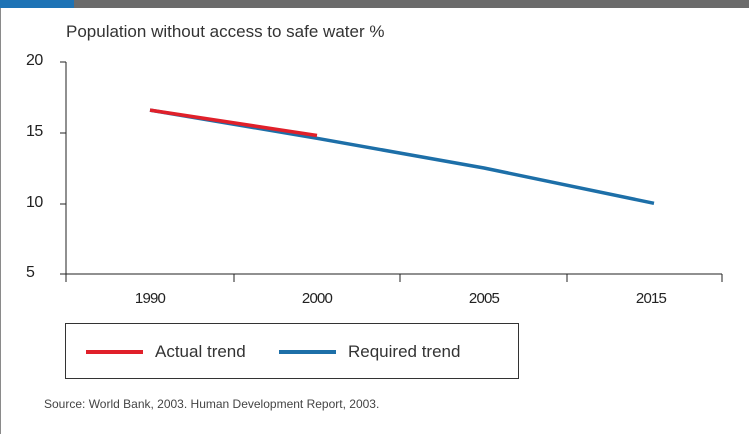 The height and width of the screenshot is (434, 749). Describe the element at coordinates (200, 351) in the screenshot. I see `legend-label-actual: Actual trend` at that location.